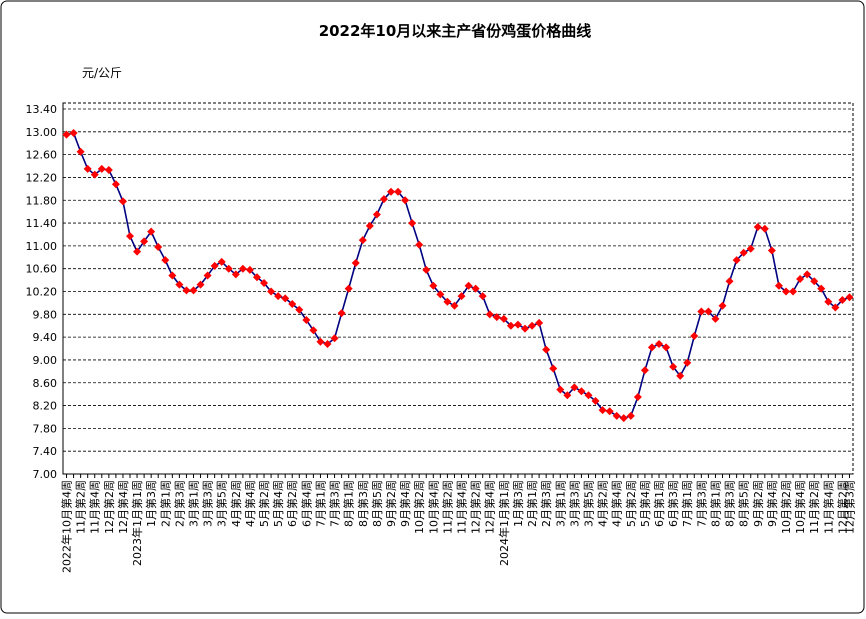 The image size is (866, 619). I want to click on x-tick-label: 2024年1月第1周, so click(504, 523).